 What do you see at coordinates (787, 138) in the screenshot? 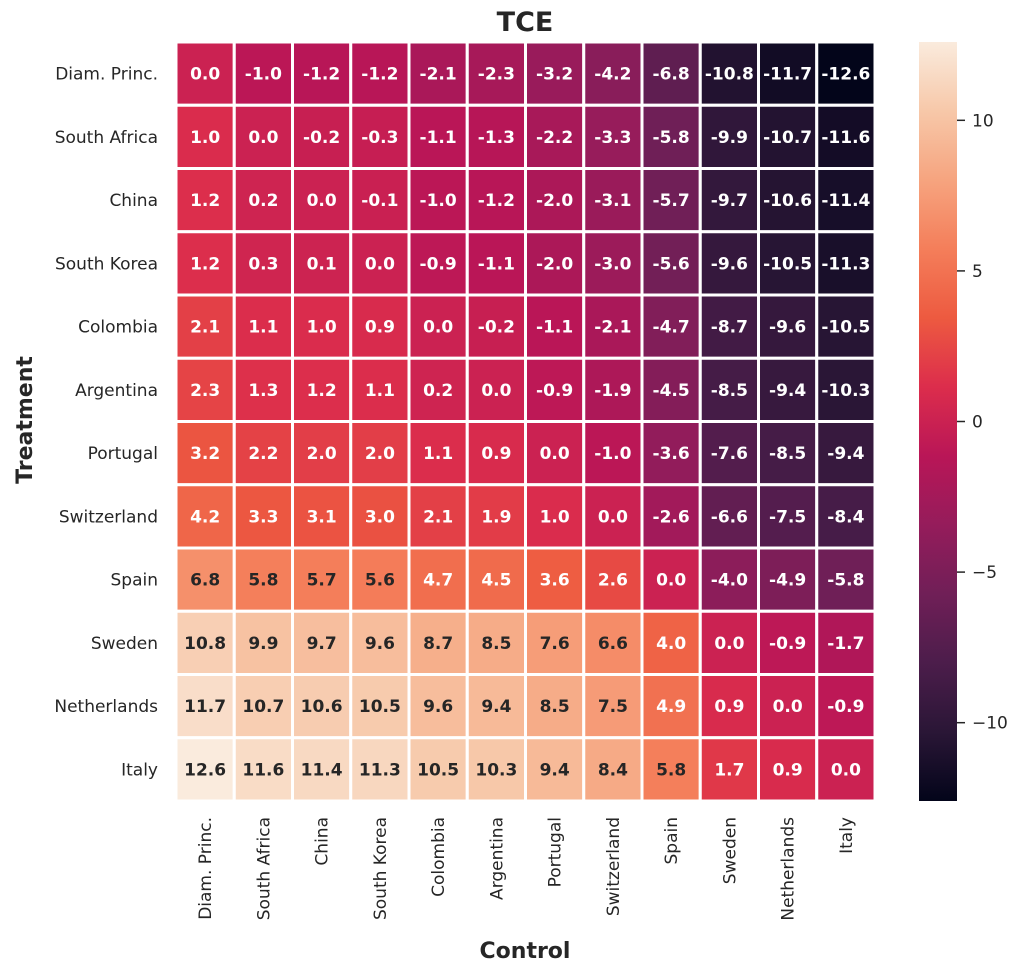
I see `cell-value-label: -10.7` at bounding box center [787, 138].